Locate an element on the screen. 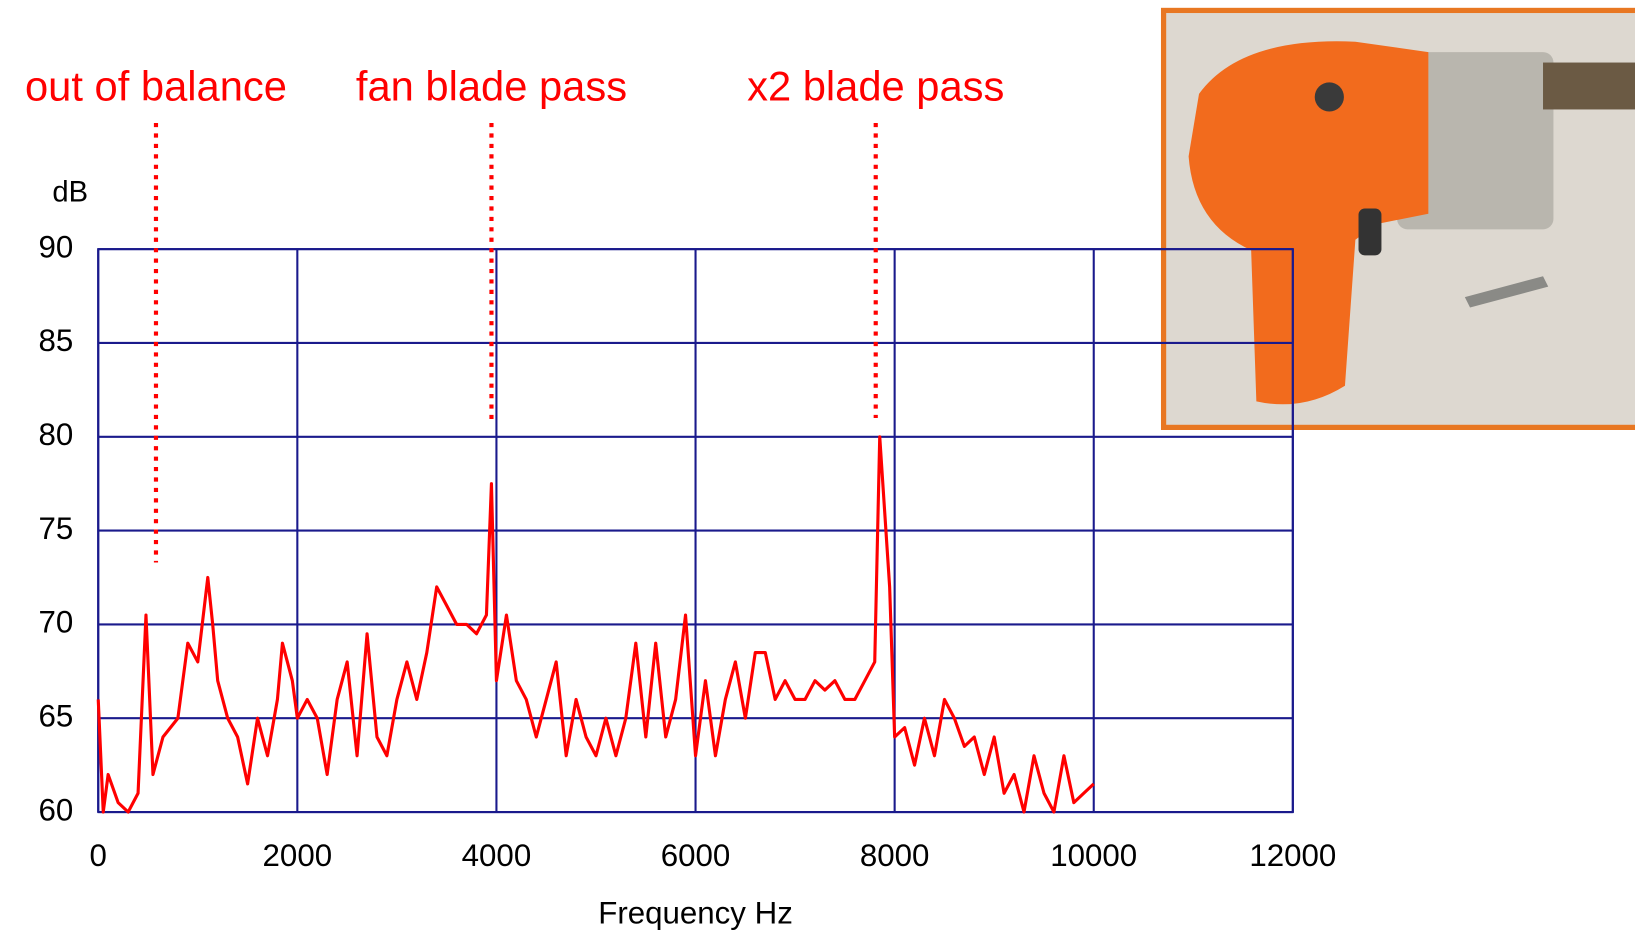 This screenshot has height=934, width=1635. drill-bit is located at coordinates (1589, 86).